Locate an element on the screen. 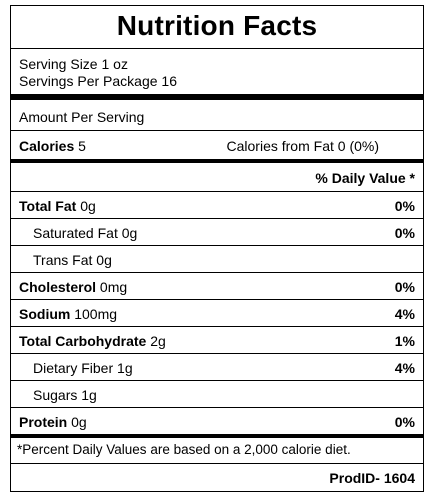 The height and width of the screenshot is (500, 434). nutrient-row-total-fat: Total Fat 0g is located at coordinates (57, 206).